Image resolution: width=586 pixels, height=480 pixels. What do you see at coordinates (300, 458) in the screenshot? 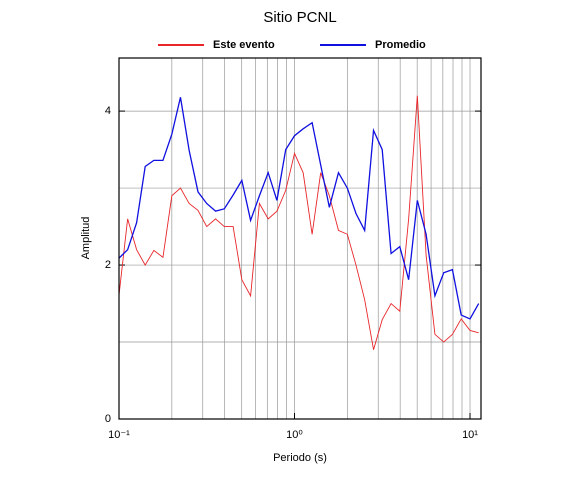
I see `x-axis-label: Periodo (s)` at bounding box center [300, 458].